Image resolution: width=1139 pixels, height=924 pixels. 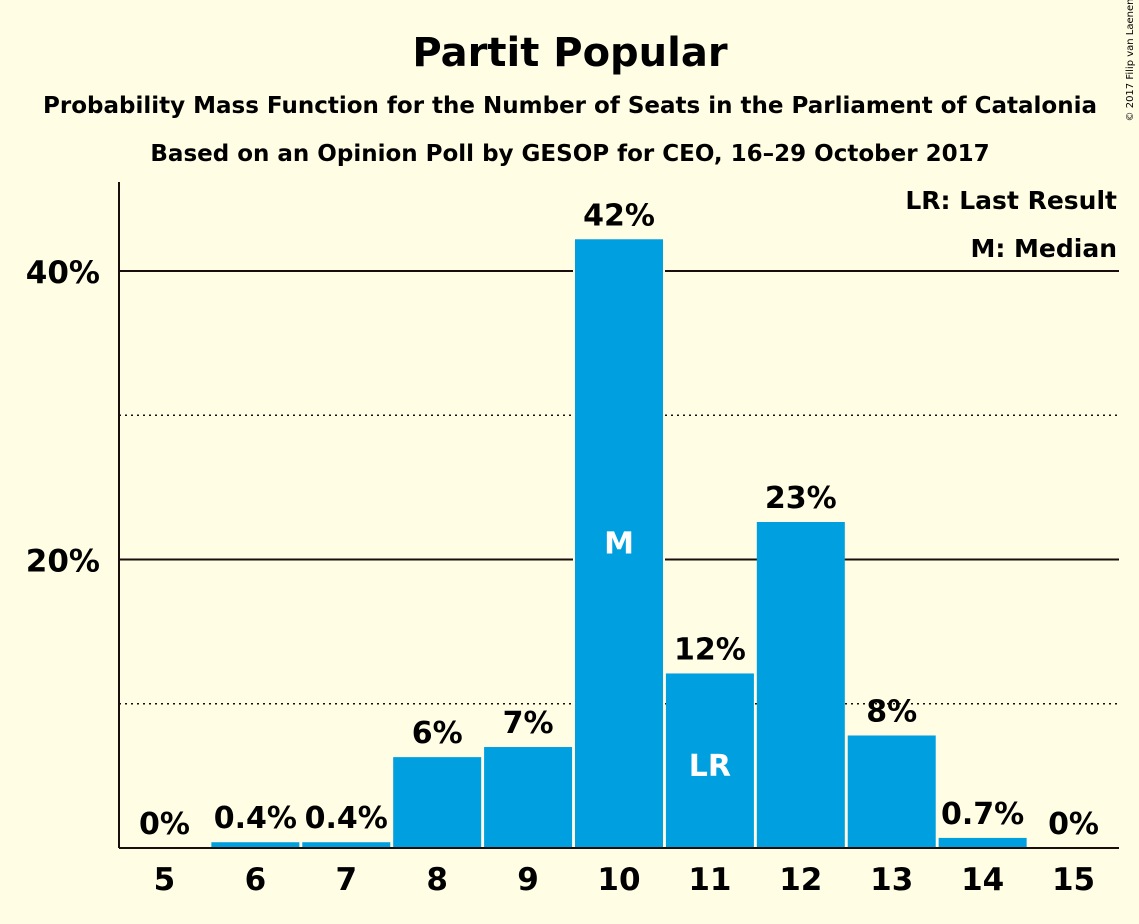 What do you see at coordinates (619, 215) in the screenshot?
I see `data-label: 42%` at bounding box center [619, 215].